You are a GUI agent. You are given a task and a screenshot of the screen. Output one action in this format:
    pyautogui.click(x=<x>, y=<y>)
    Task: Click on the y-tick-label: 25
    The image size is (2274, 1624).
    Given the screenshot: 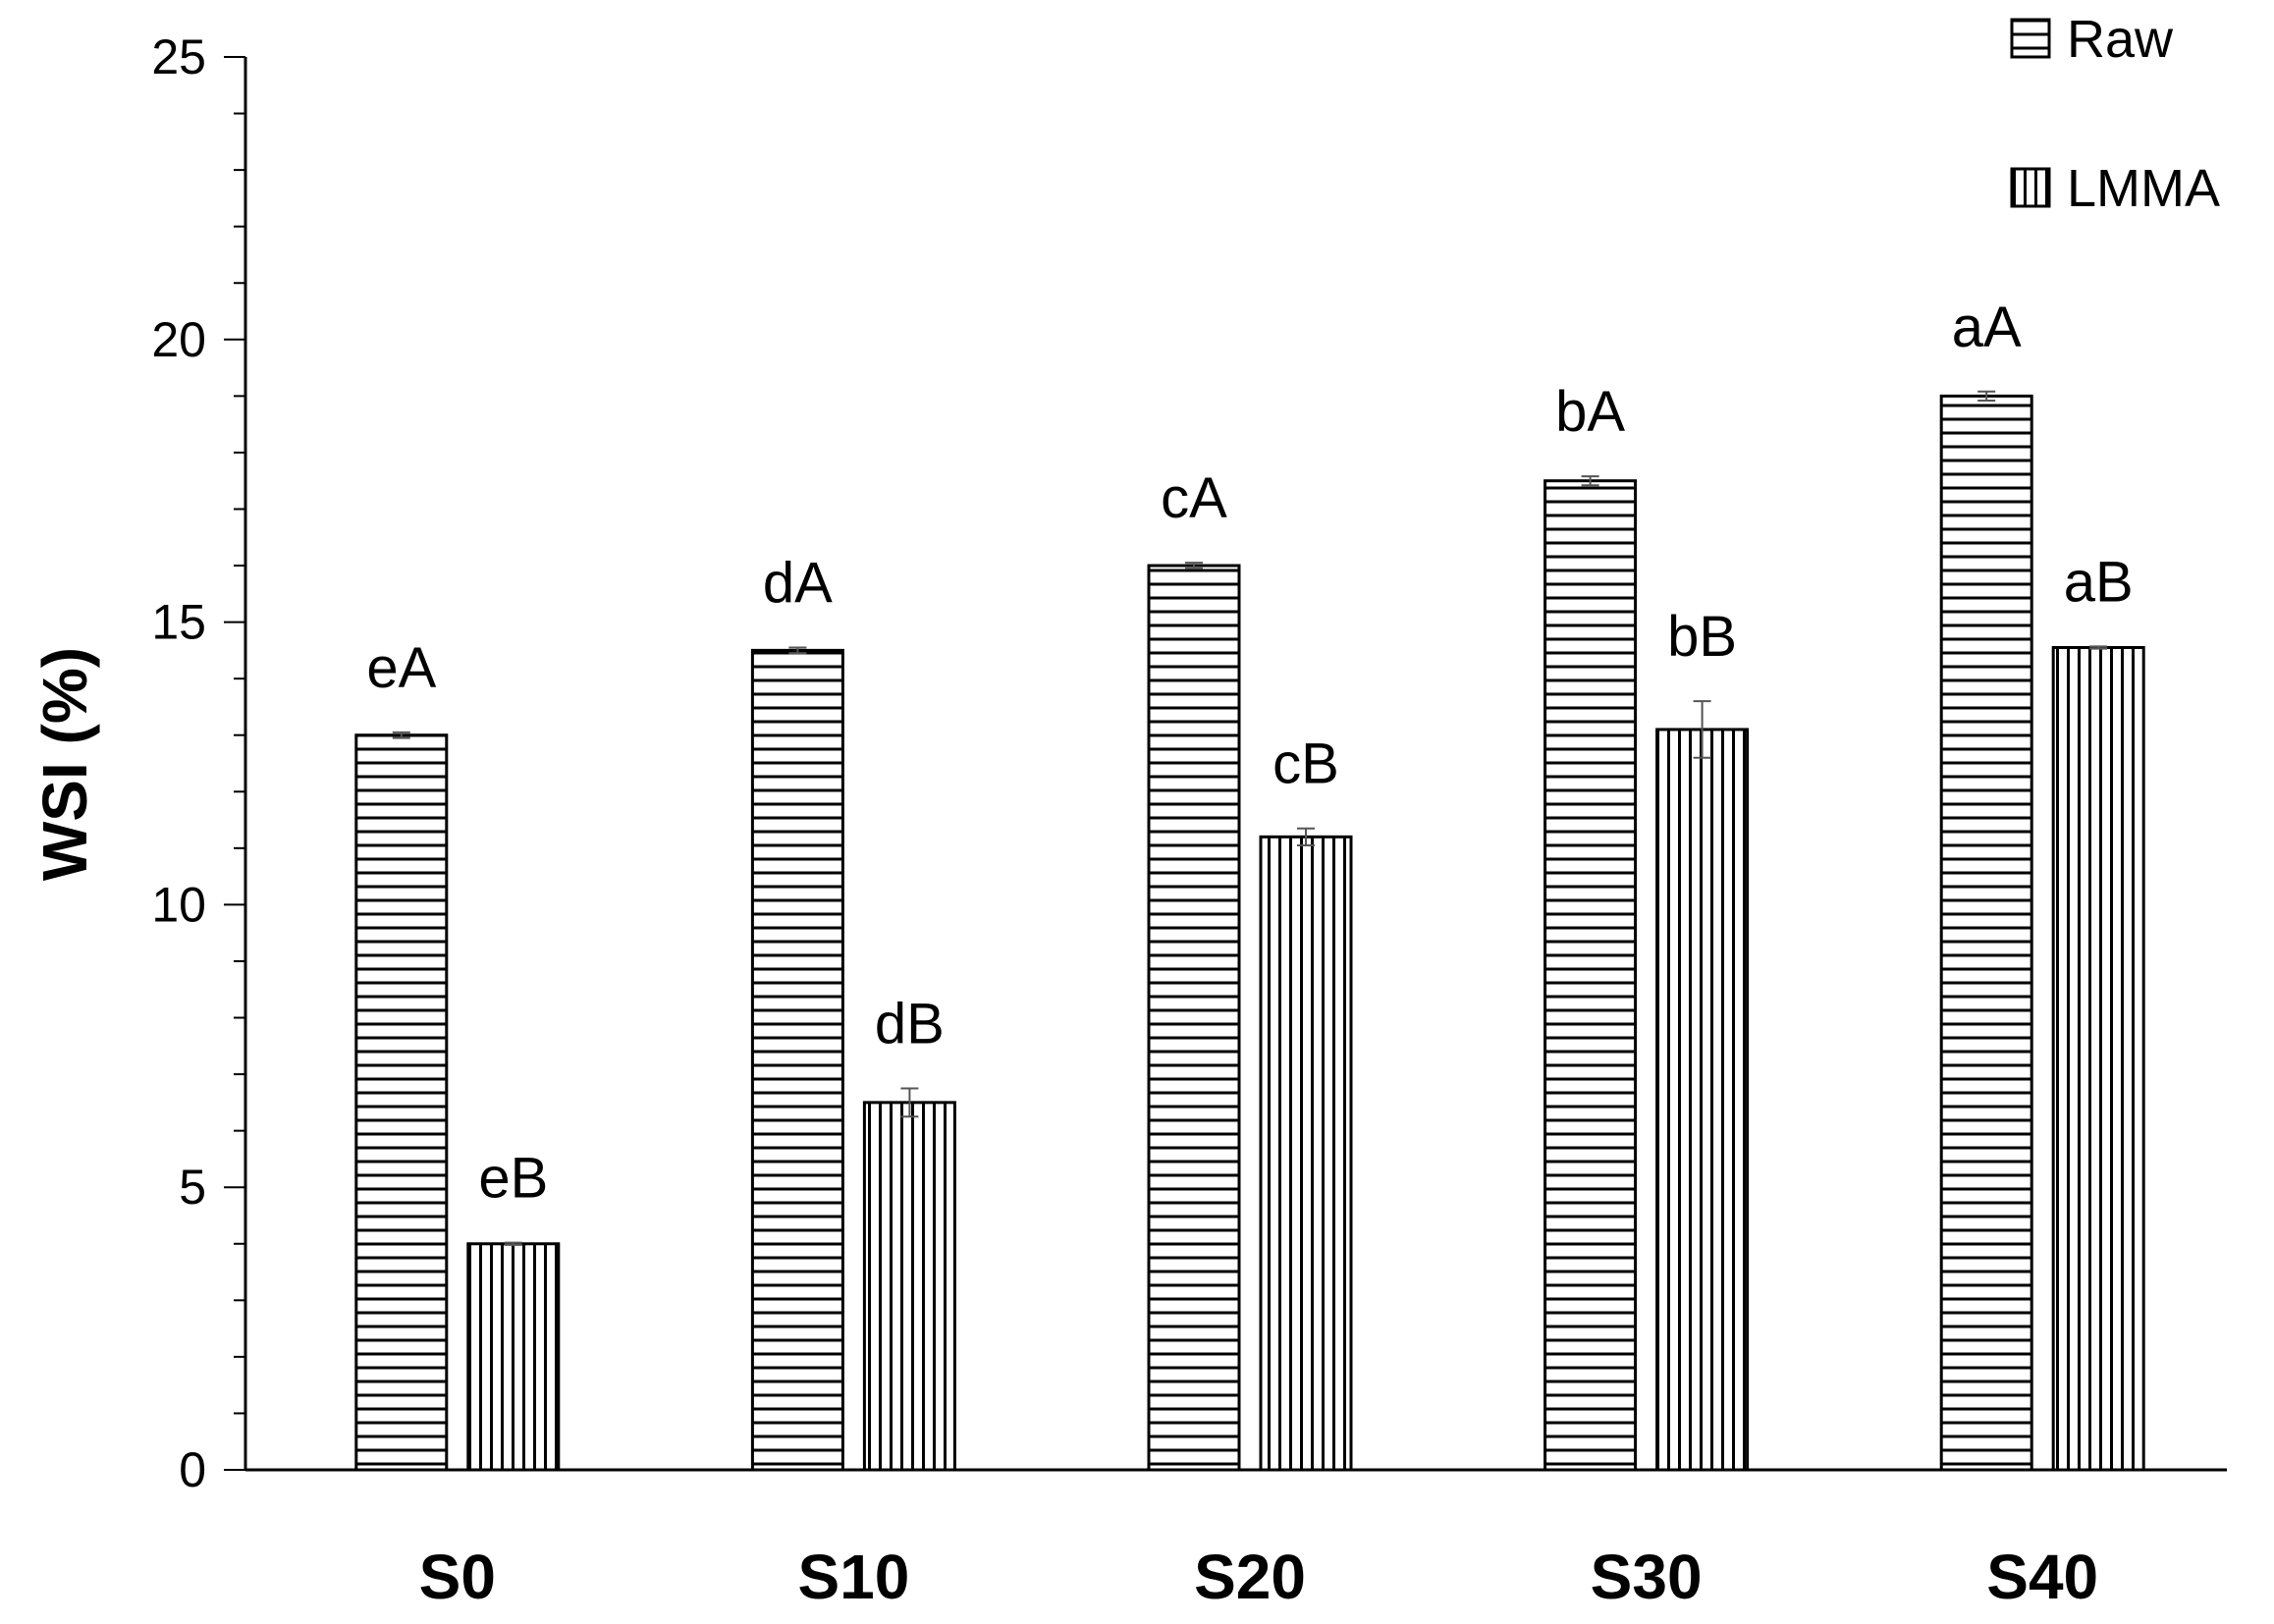 What is the action you would take?
    pyautogui.click(x=178, y=56)
    